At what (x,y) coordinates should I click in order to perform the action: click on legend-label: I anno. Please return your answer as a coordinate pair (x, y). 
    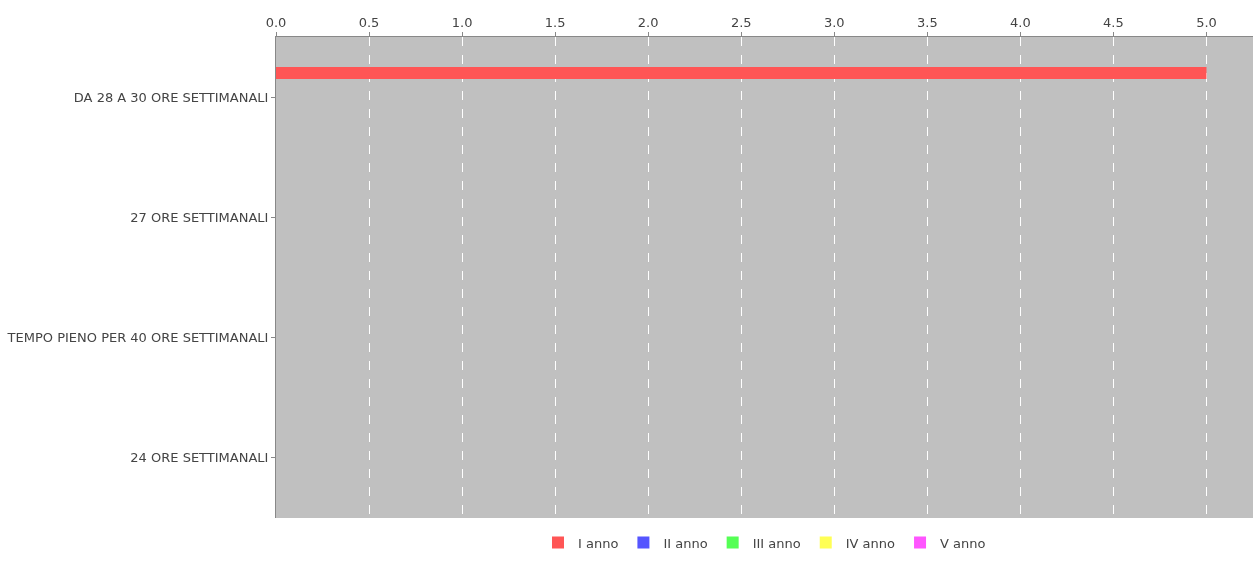
    Looking at the image, I should click on (598, 543).